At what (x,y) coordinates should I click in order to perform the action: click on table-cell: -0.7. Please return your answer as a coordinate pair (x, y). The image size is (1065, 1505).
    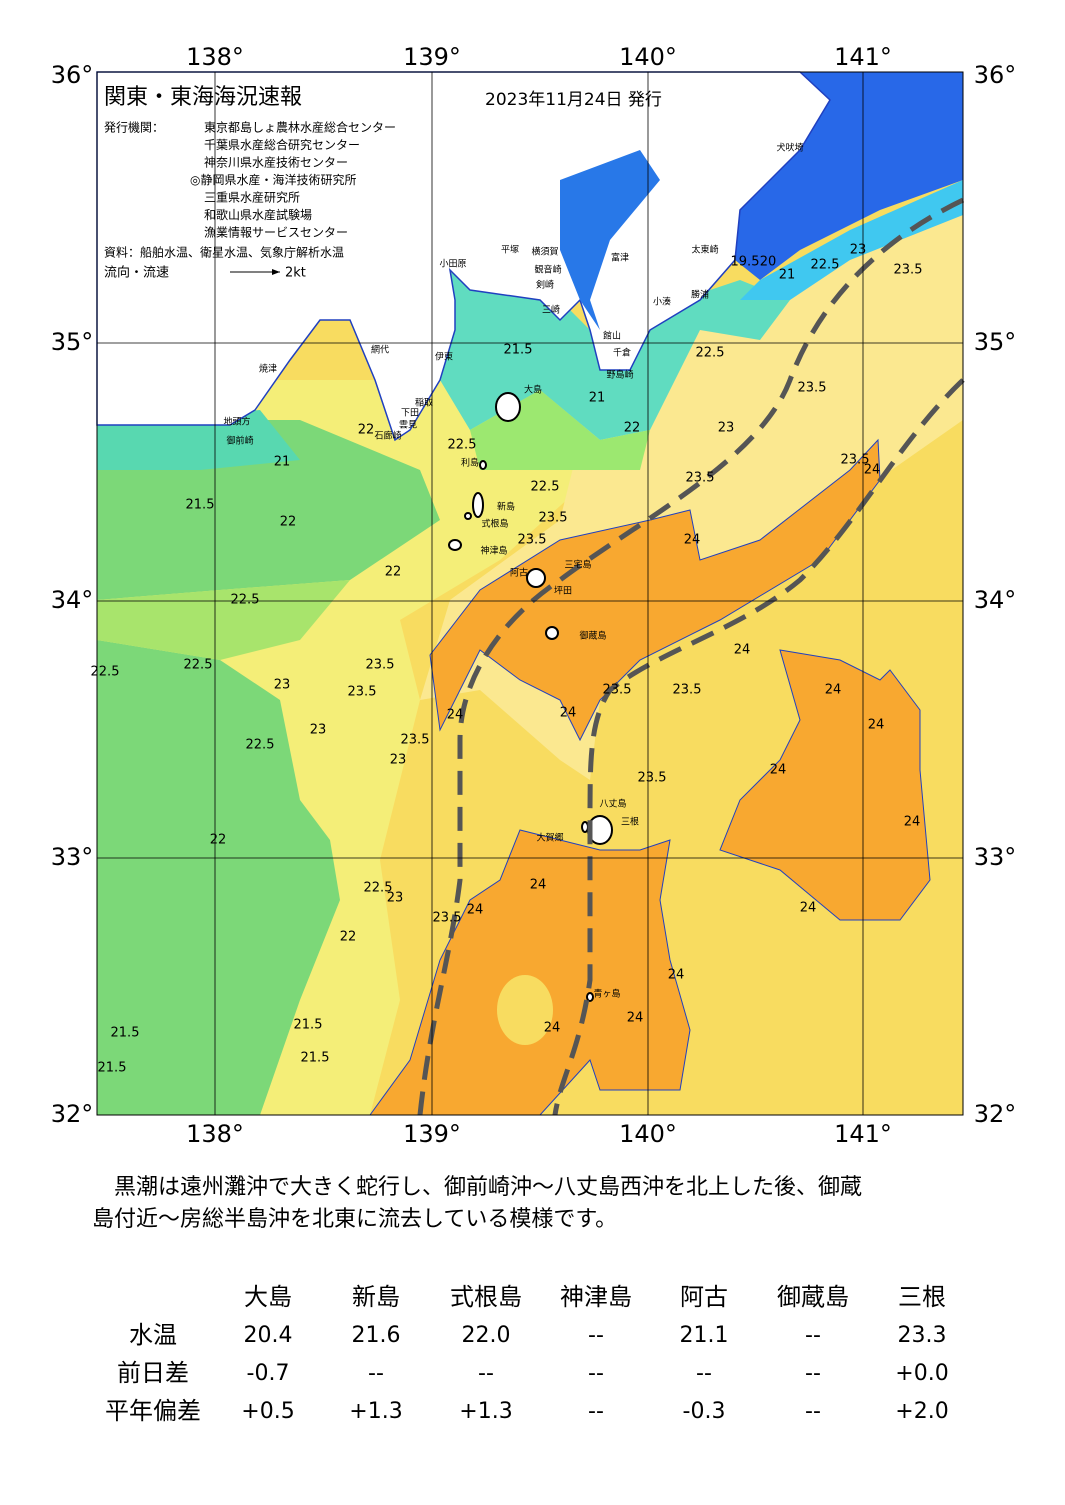
    Looking at the image, I should click on (268, 1373).